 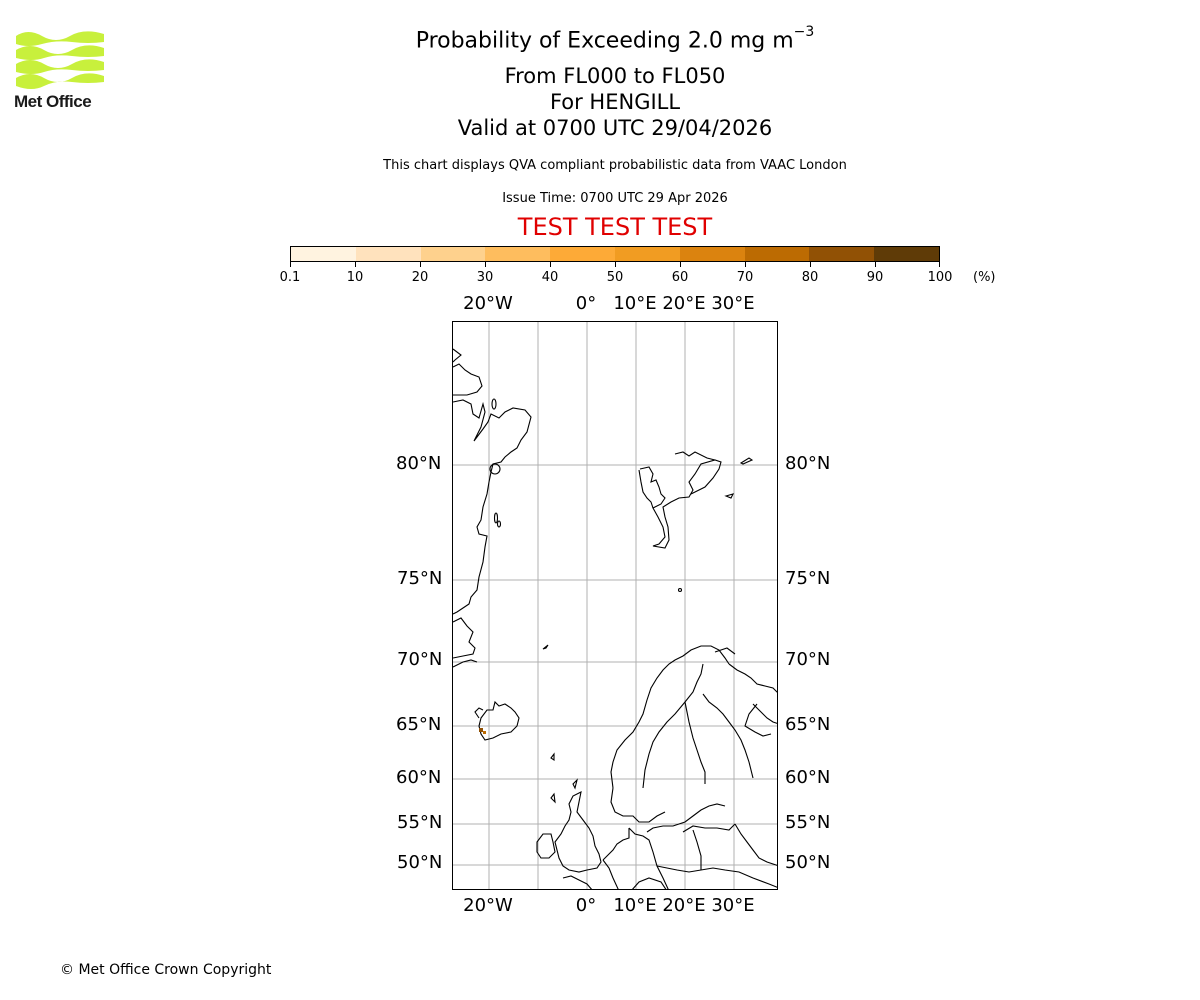 I want to click on colorbar-tick-label: 80, so click(x=810, y=277).